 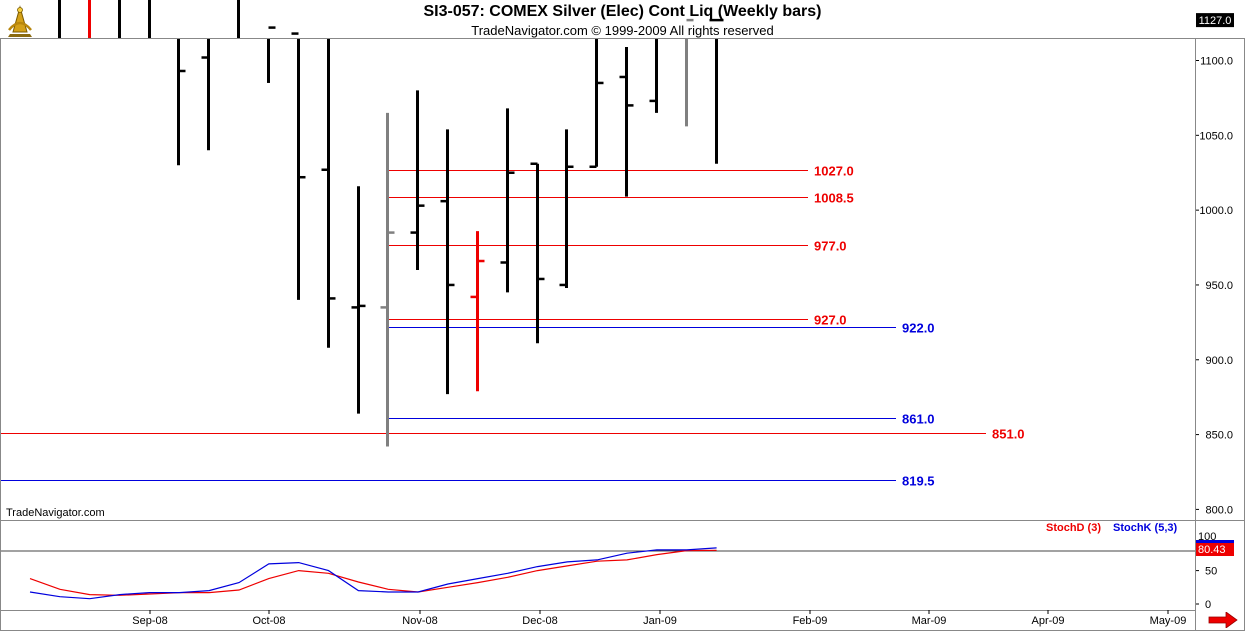 I want to click on stochd-last-label: 80.43, so click(x=1212, y=550).